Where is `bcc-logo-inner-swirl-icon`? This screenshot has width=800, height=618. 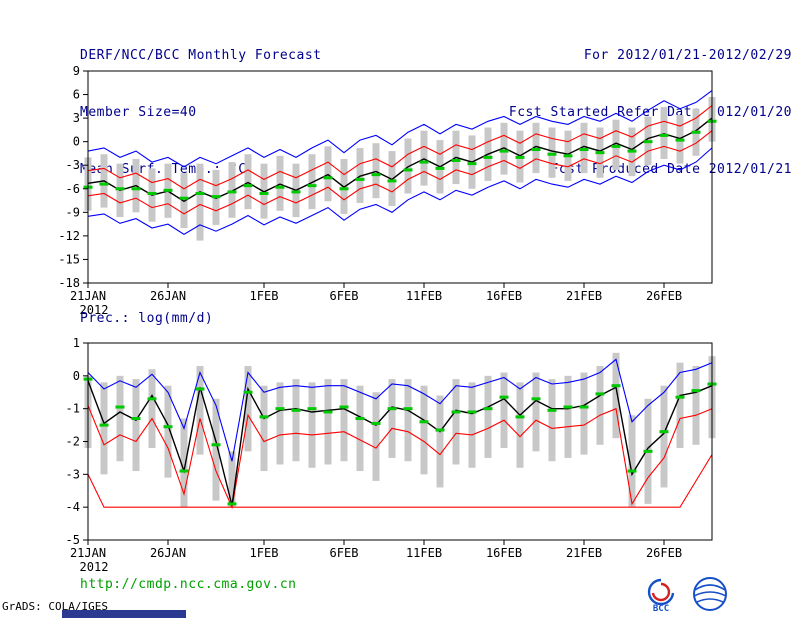
bcc-logo-inner-swirl-icon is located at coordinates (661, 592).